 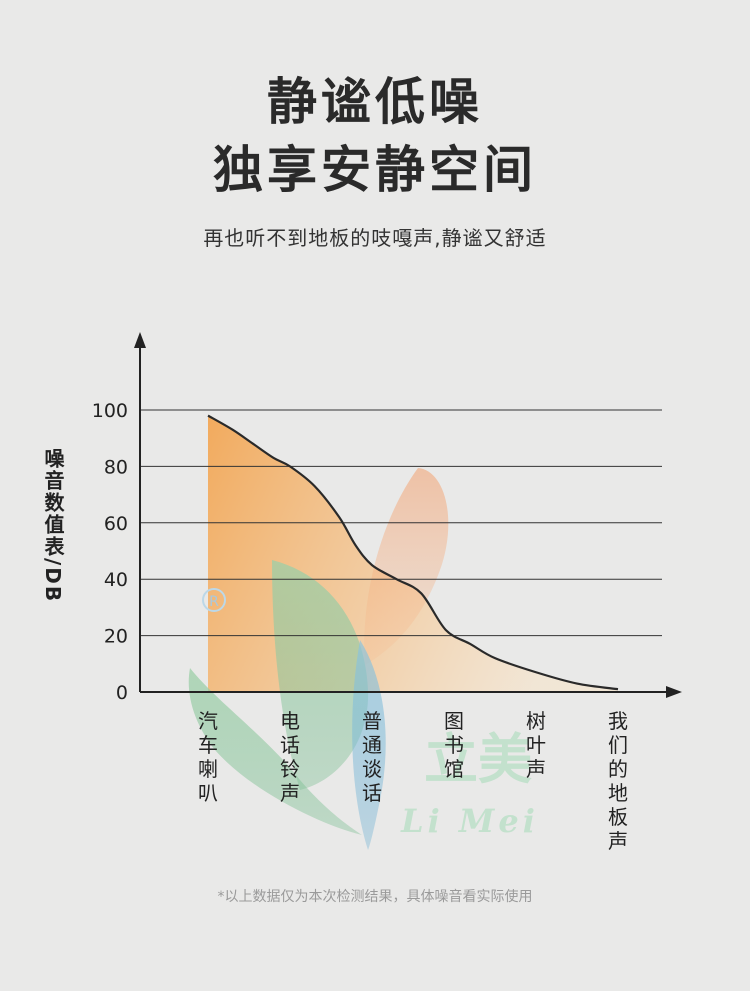 What do you see at coordinates (110, 411) in the screenshot?
I see `y-tick-label: 100` at bounding box center [110, 411].